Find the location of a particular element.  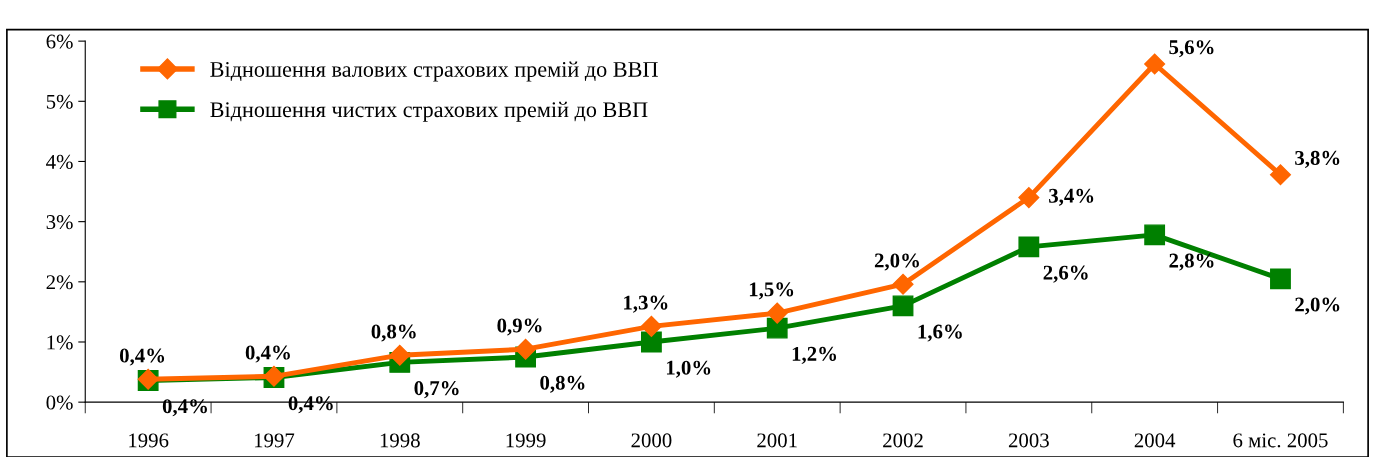

data-label: 3,4% is located at coordinates (1071, 197).